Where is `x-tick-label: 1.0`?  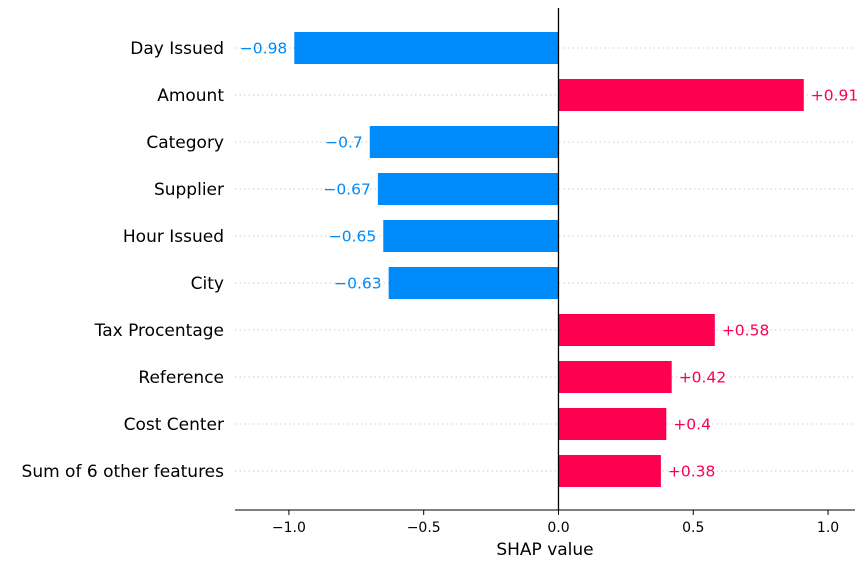 x-tick-label: 1.0 is located at coordinates (828, 528).